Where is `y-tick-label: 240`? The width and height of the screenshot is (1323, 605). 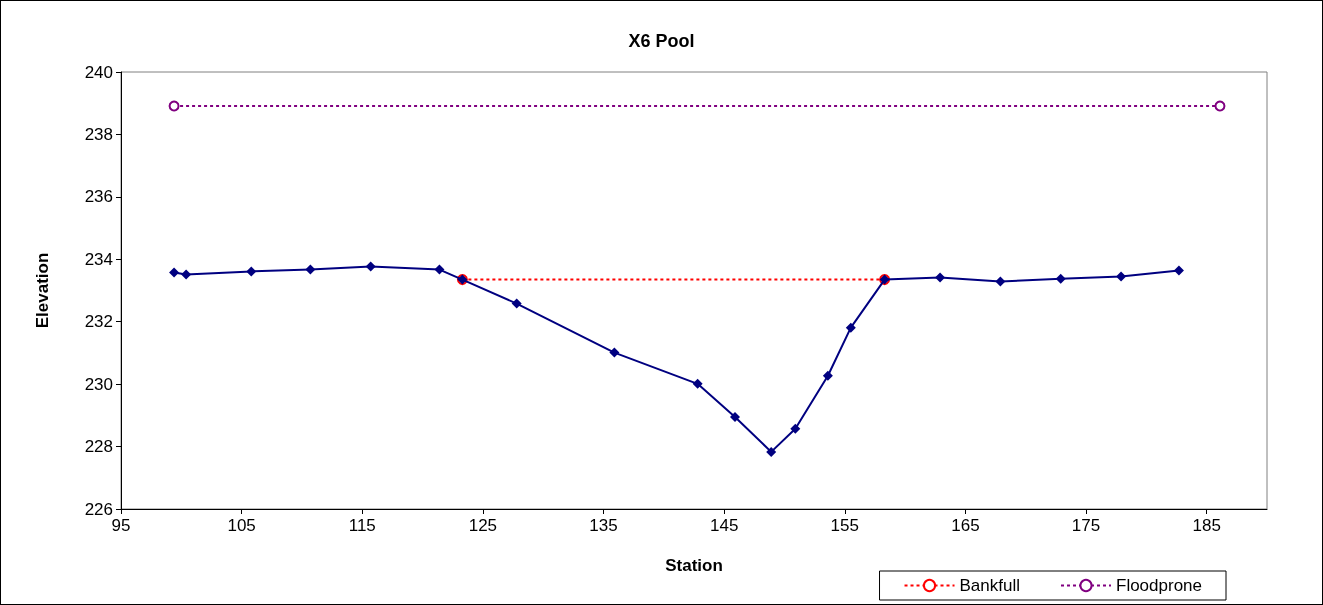 y-tick-label: 240 is located at coordinates (98, 72).